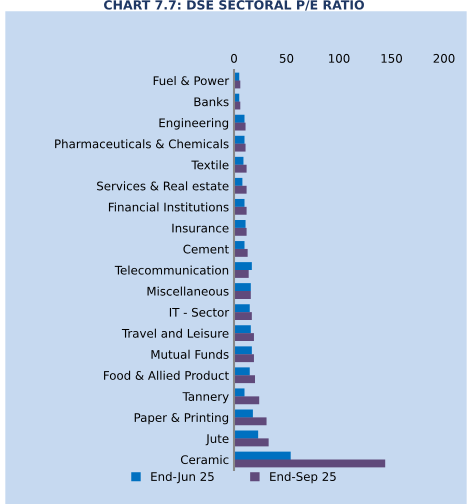  Describe the element at coordinates (175, 333) in the screenshot. I see `y-tick-label: Travel and Leisure` at that location.